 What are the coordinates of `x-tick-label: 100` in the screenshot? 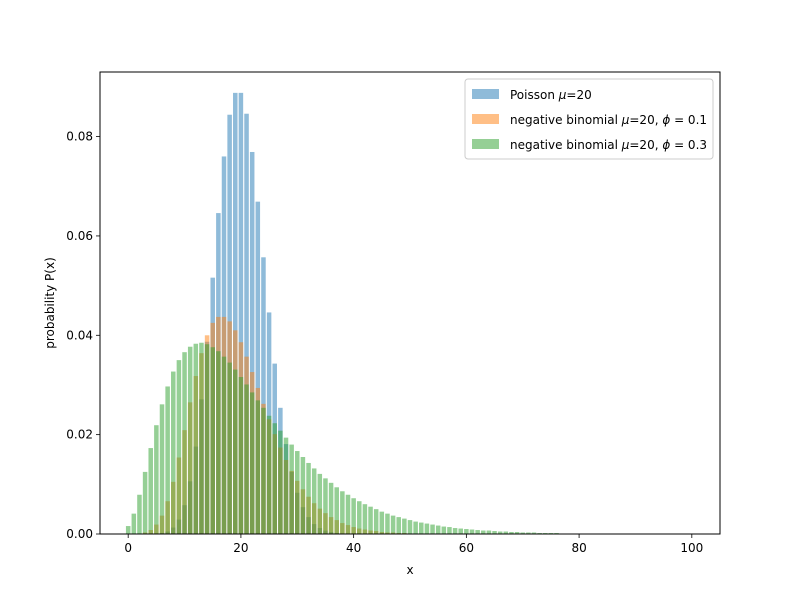 It's located at (691, 548).